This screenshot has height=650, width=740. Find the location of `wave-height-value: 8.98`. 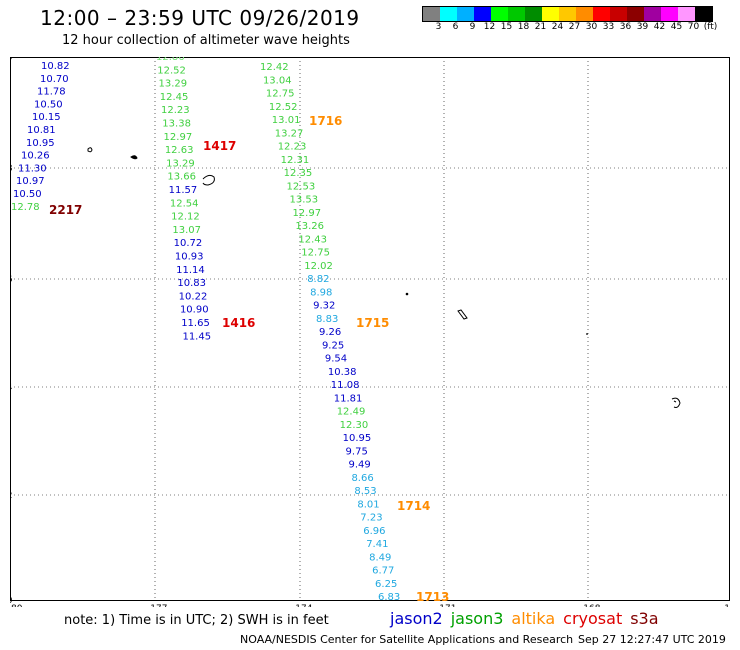

wave-height-value: 8.98 is located at coordinates (321, 292).